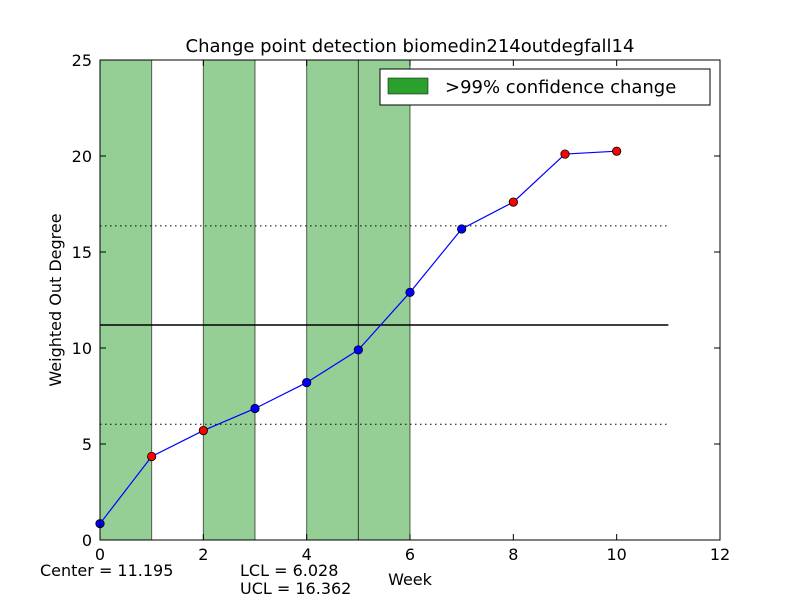 The width and height of the screenshot is (800, 600). I want to click on center-stat: Center = 11.195, so click(106, 570).